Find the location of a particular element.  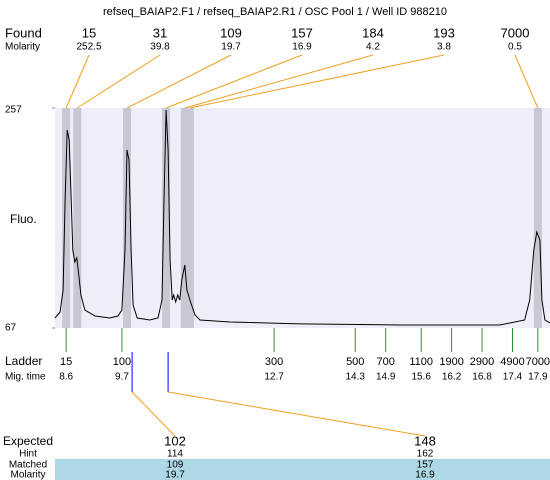

expected-size: 148 is located at coordinates (425, 440).